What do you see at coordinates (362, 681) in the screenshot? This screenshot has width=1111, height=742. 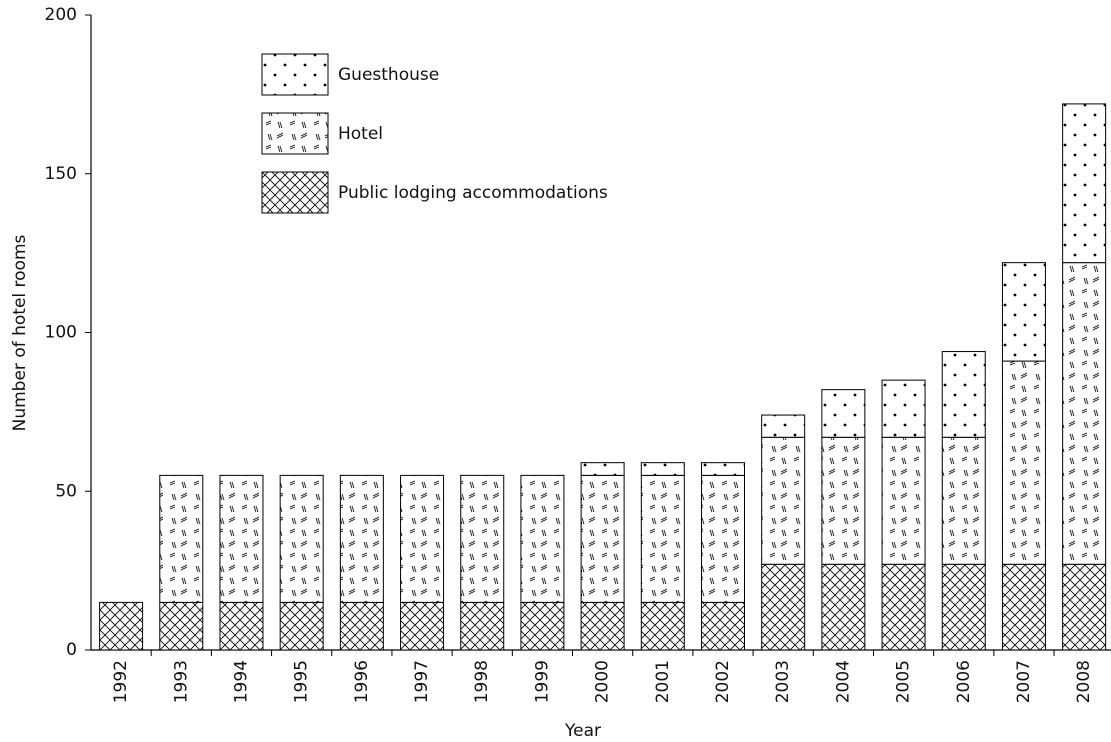 I see `x-tick-label: 1996` at bounding box center [362, 681].